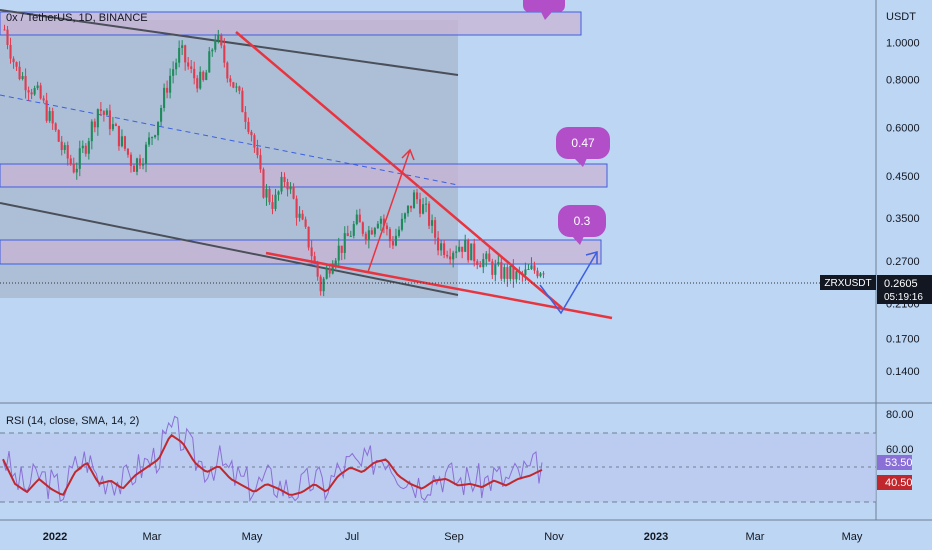 The image size is (932, 550). What do you see at coordinates (229, 42) in the screenshot?
I see `channel-upper-line` at bounding box center [229, 42].